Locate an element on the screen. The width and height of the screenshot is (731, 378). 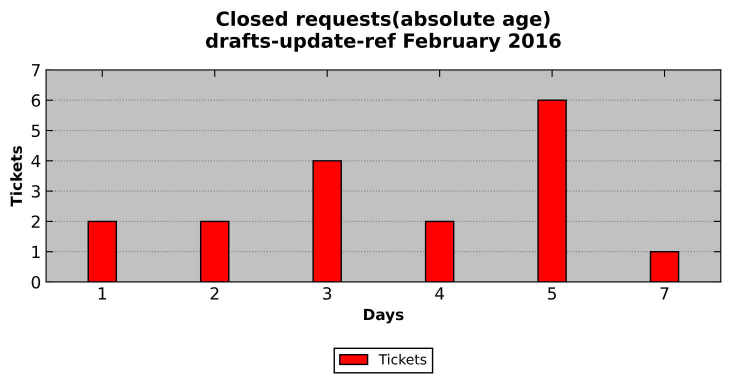
x-tick-label: 1 is located at coordinates (102, 293).